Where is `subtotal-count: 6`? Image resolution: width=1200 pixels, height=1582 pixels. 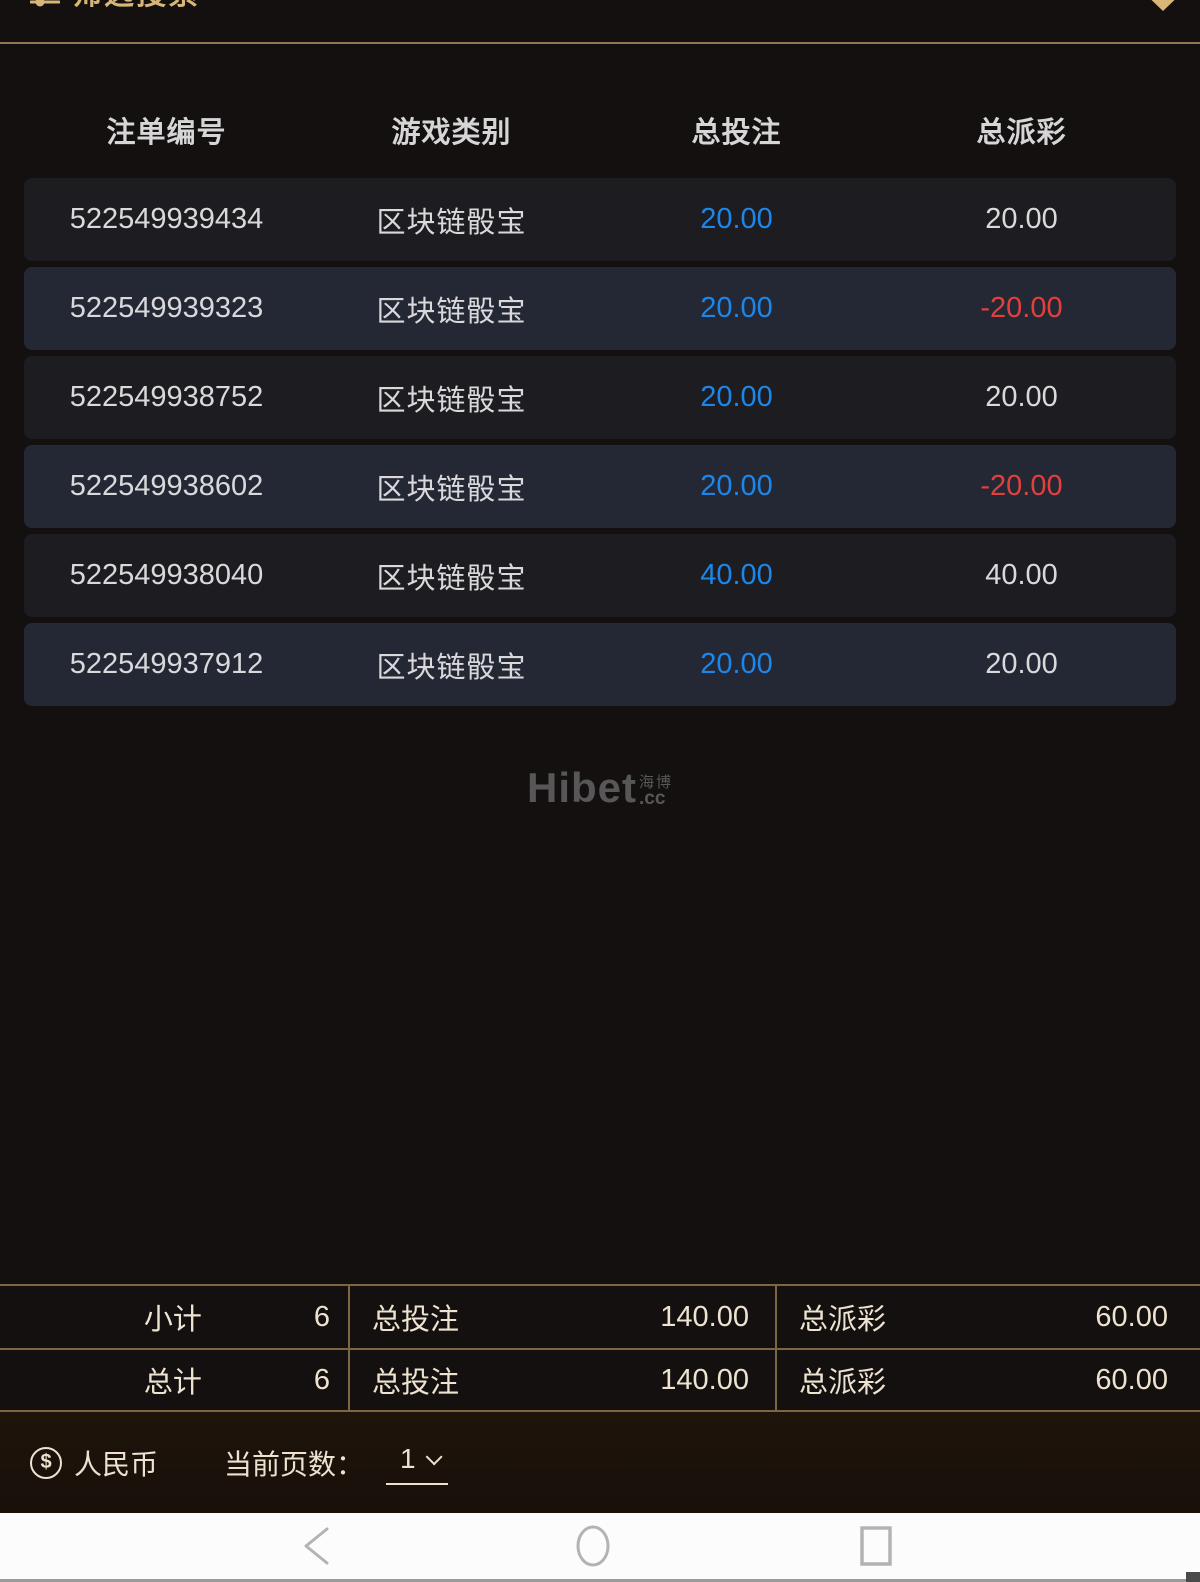 subtotal-count: 6 is located at coordinates (321, 1316).